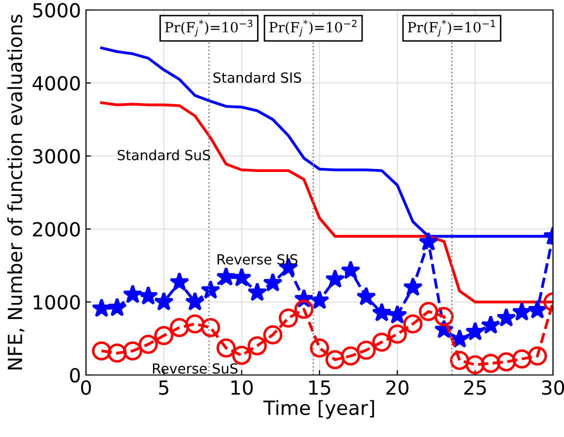 Image resolution: width=564 pixels, height=437 pixels. Describe the element at coordinates (452, 28) in the screenshot. I see `annotation: Pr(F$_{j}$$^{*}$)=10$^{−1}$` at that location.